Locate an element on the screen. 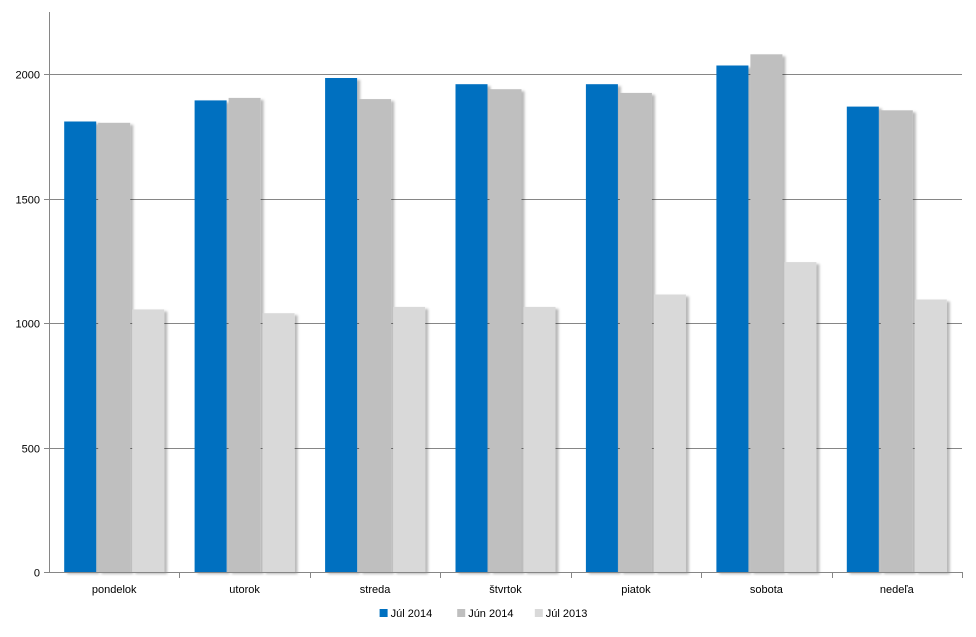 The width and height of the screenshot is (976, 637). y-tick-label: 0 is located at coordinates (37, 574).